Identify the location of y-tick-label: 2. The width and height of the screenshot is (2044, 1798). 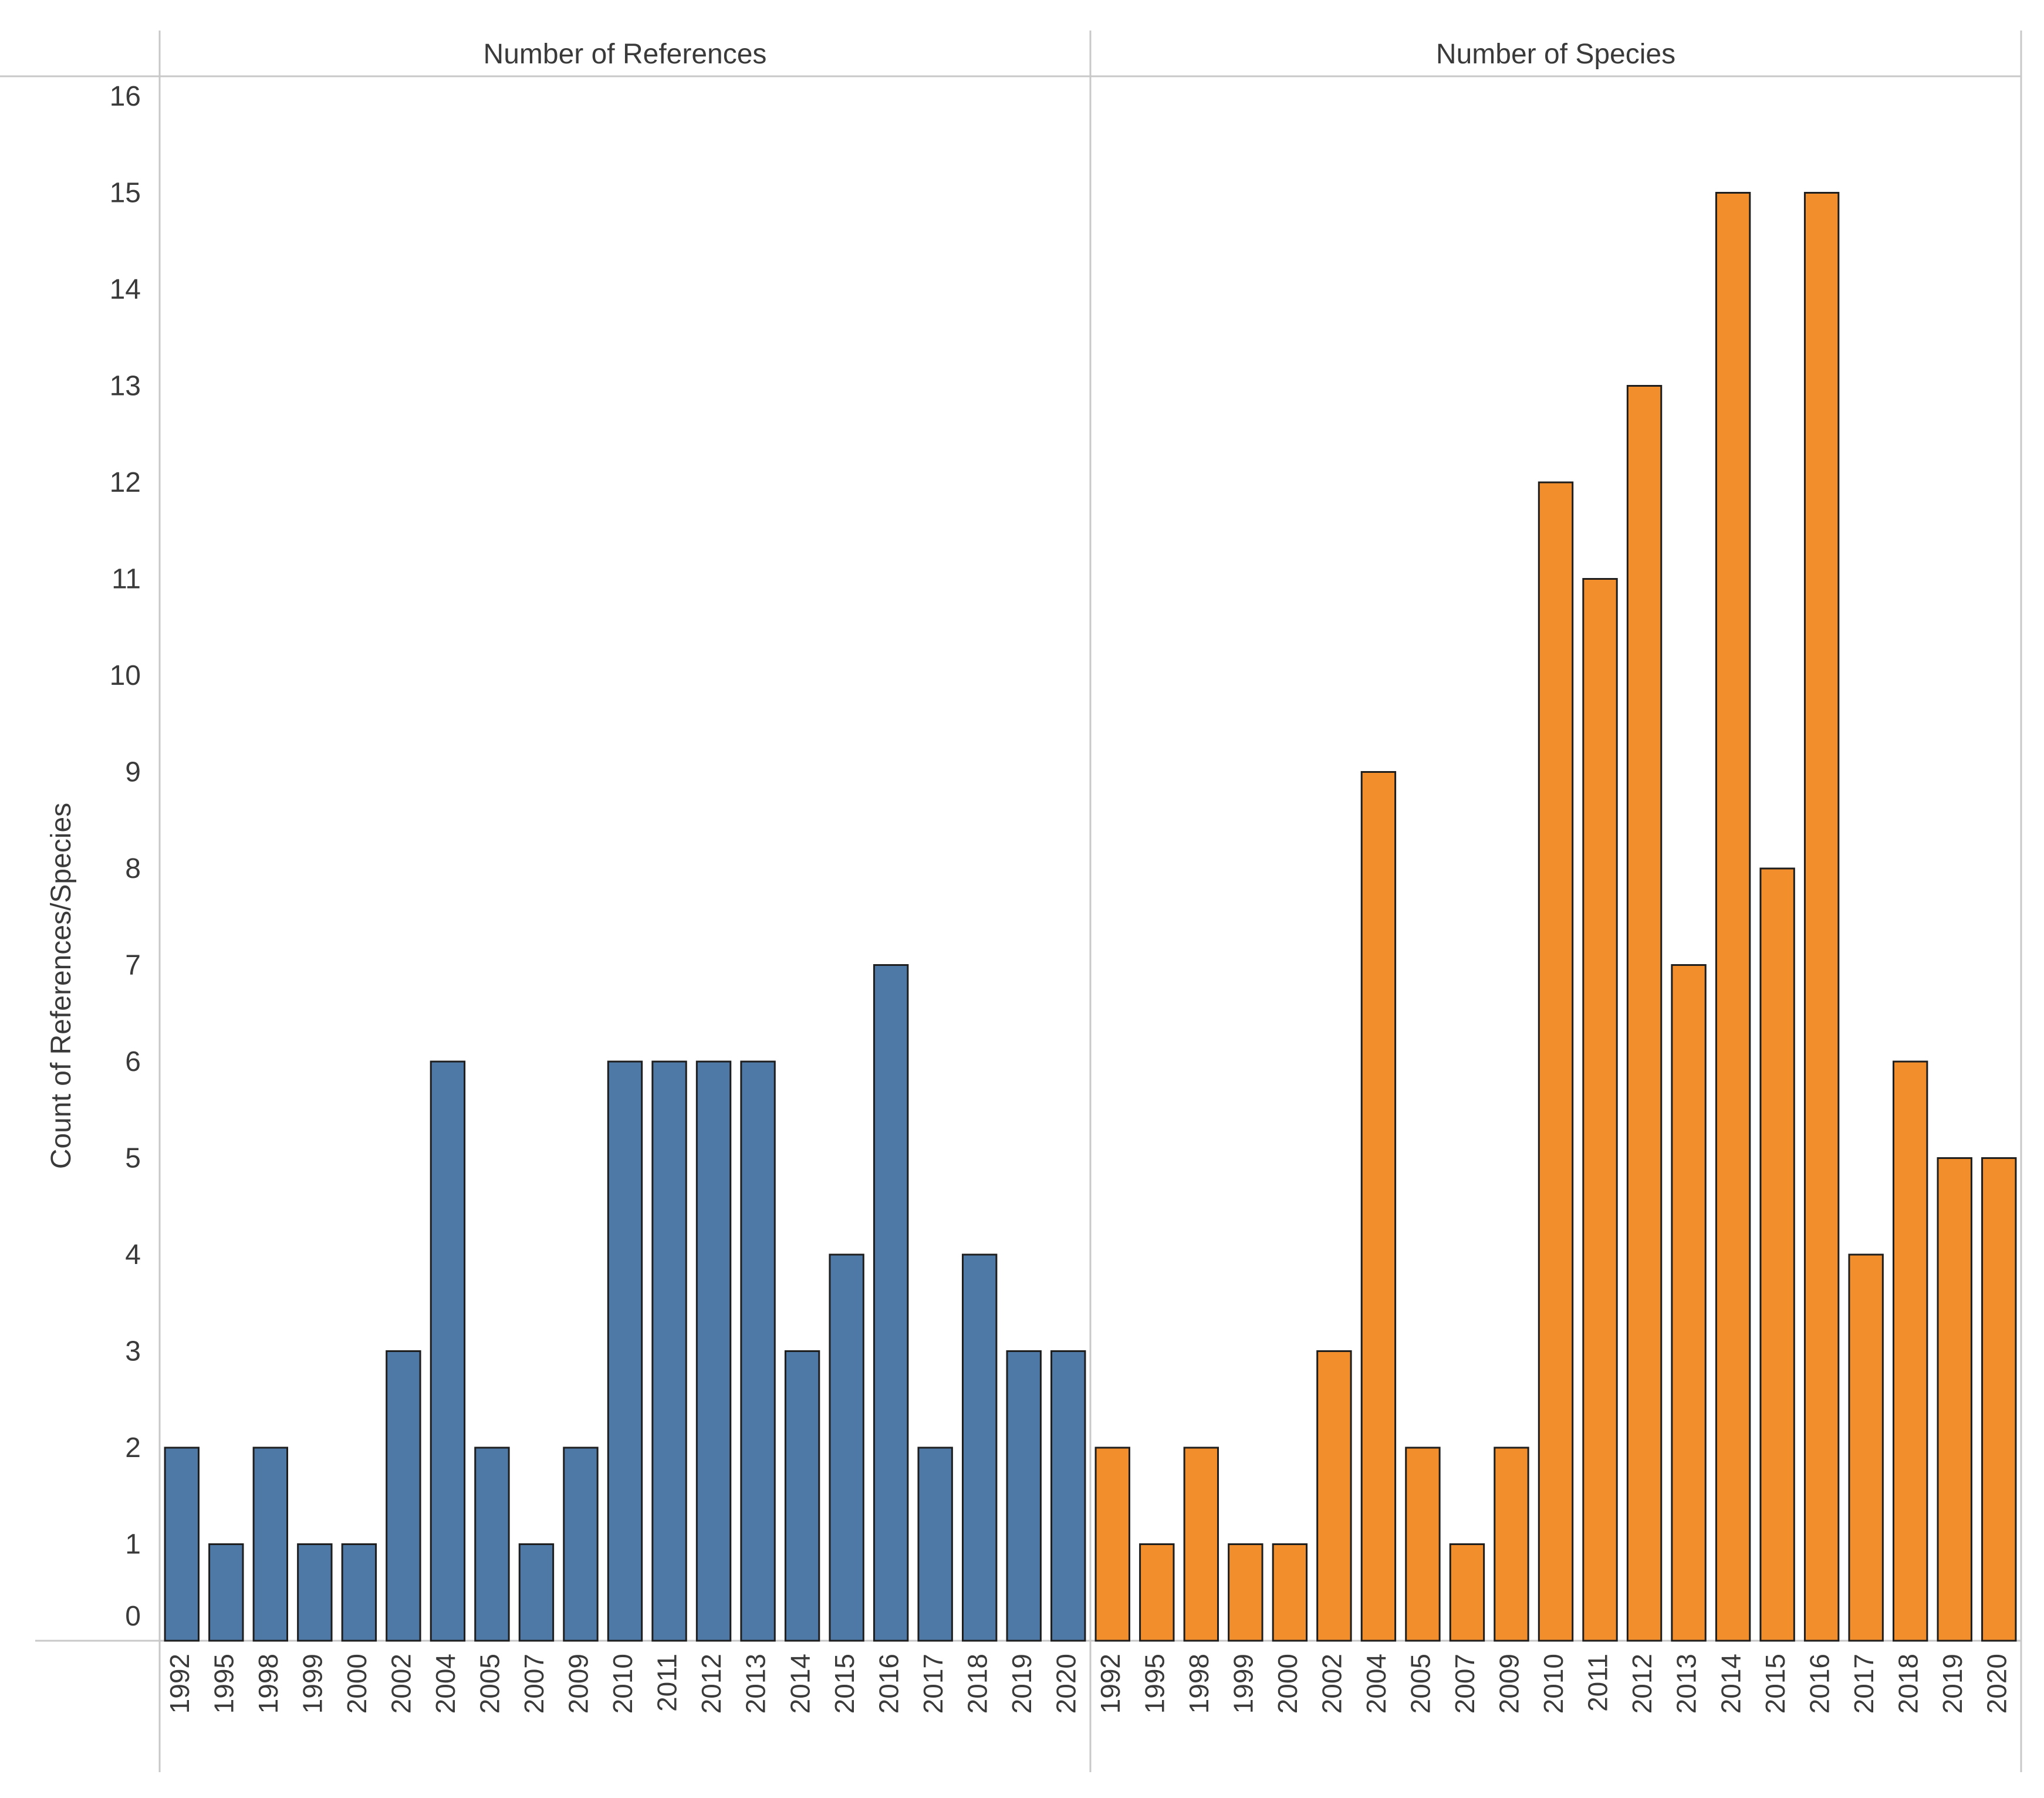
(133, 1448).